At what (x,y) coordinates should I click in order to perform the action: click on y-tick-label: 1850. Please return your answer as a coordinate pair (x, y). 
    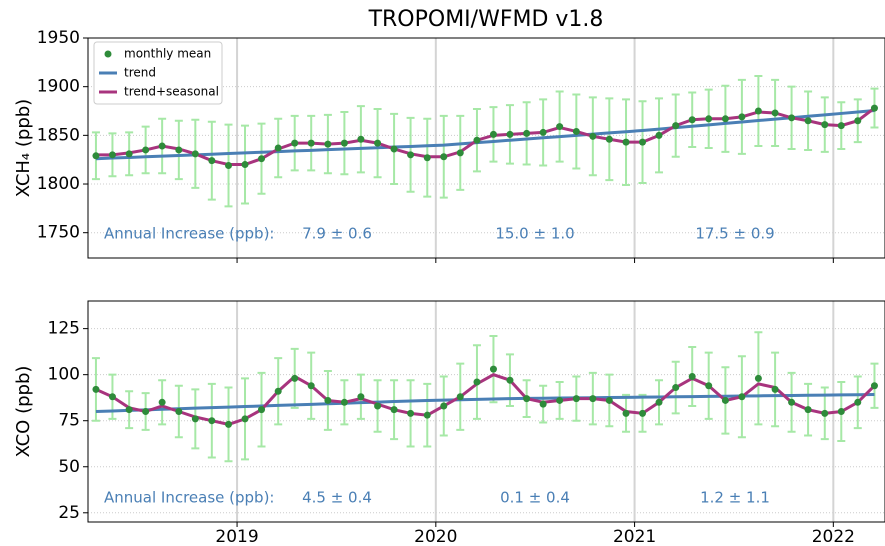
    Looking at the image, I should click on (58, 135).